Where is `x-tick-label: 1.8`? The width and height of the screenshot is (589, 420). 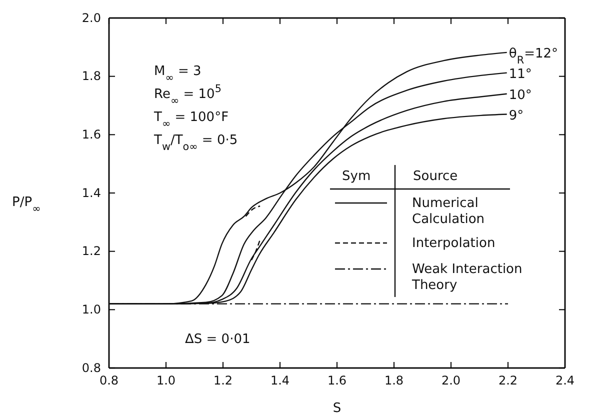
x-tick-label: 1.8 is located at coordinates (394, 381).